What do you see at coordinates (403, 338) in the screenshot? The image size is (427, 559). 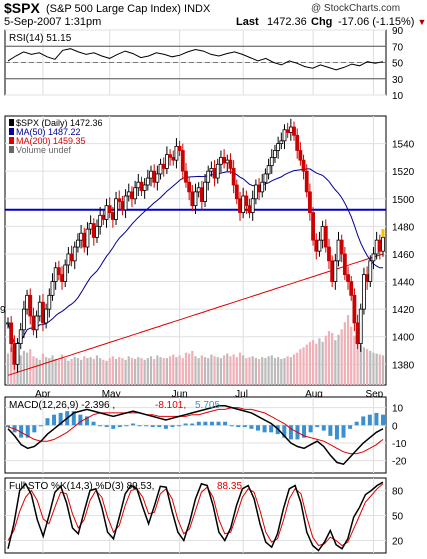 I see `price-tick-label: 1400` at bounding box center [403, 338].